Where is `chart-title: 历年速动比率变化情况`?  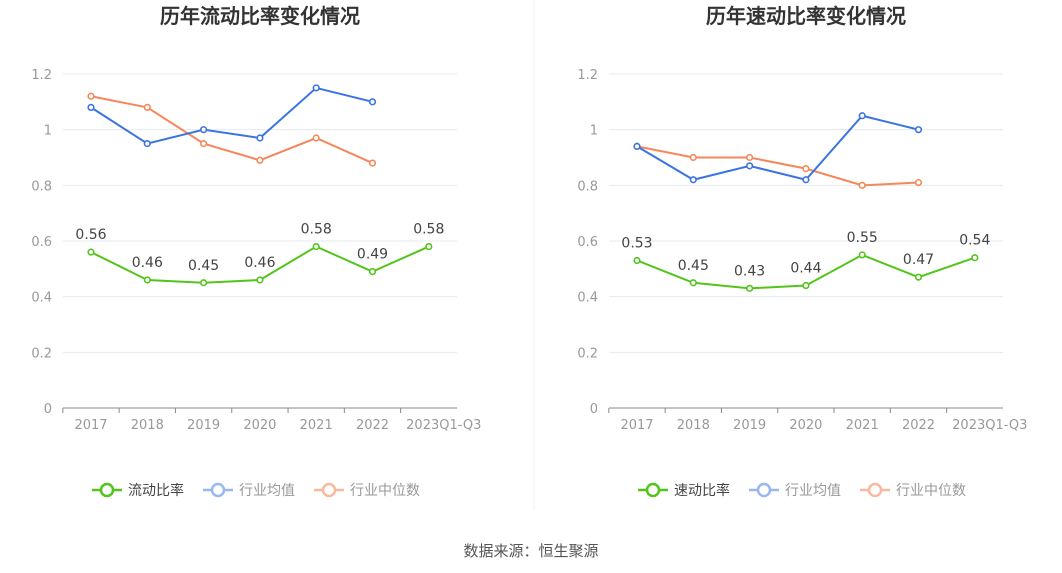 chart-title: 历年速动比率变化情况 is located at coordinates (806, 16).